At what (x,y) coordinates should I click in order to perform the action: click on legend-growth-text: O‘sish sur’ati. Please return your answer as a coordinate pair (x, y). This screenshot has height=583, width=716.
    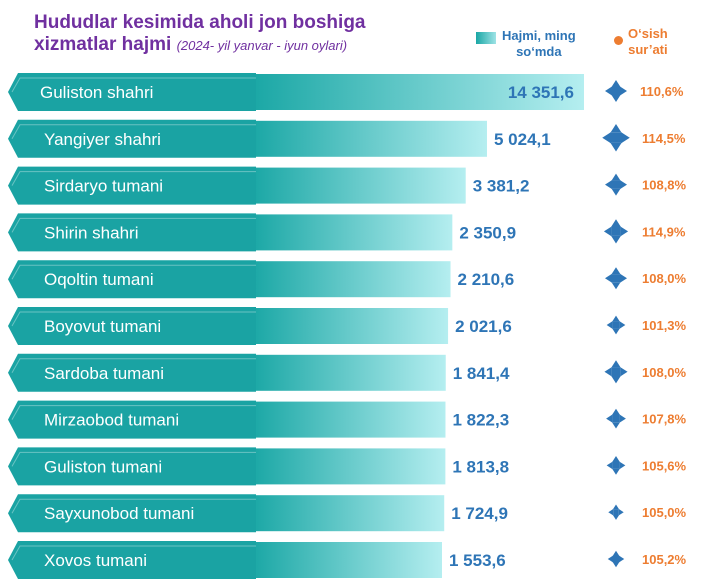
    Looking at the image, I should click on (648, 42).